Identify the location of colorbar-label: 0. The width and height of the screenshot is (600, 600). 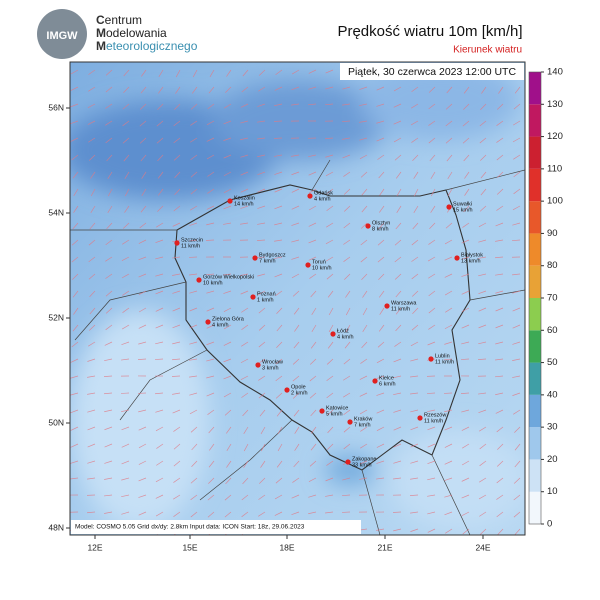
(549, 524).